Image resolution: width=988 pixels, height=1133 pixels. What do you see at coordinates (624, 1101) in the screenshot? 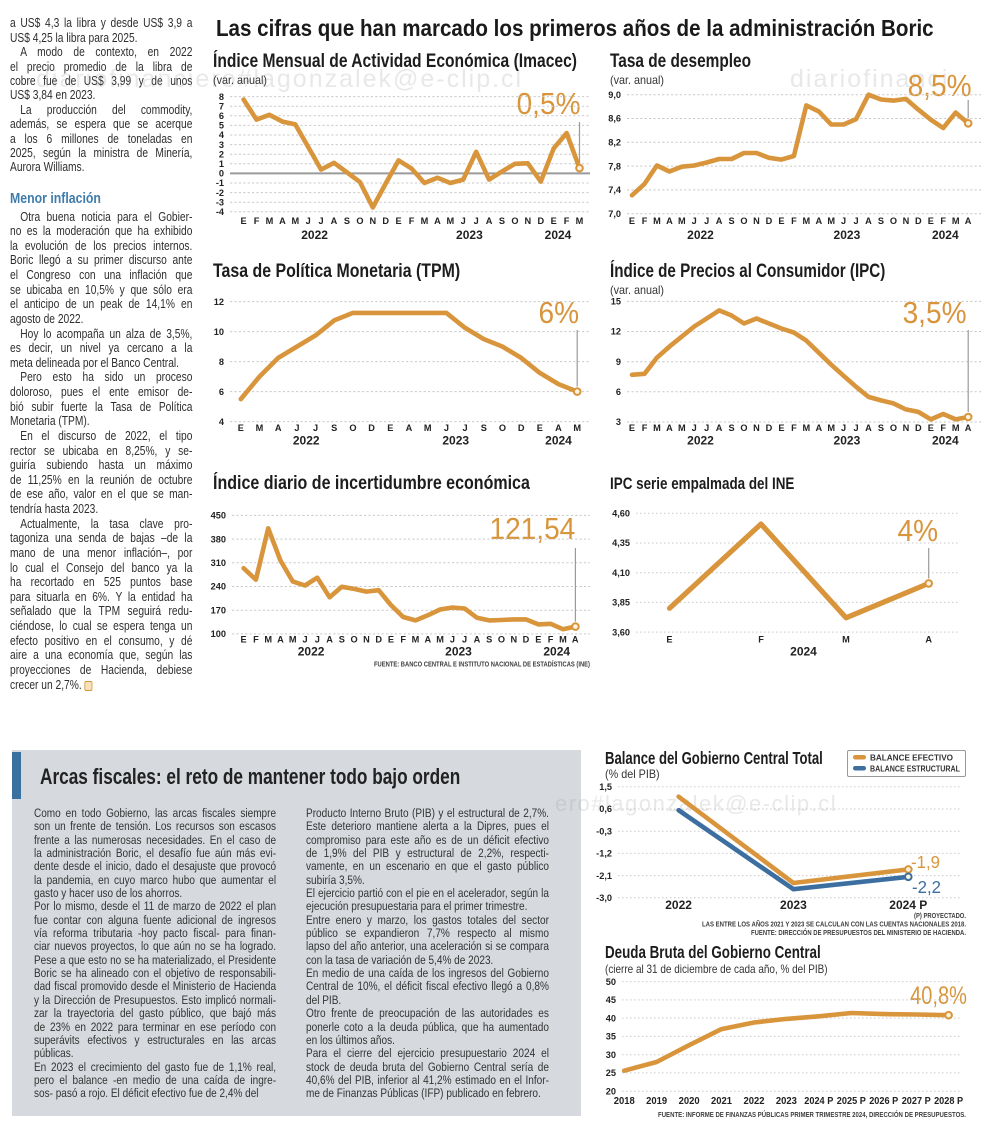
I see `svg-text: 2018` at bounding box center [624, 1101].